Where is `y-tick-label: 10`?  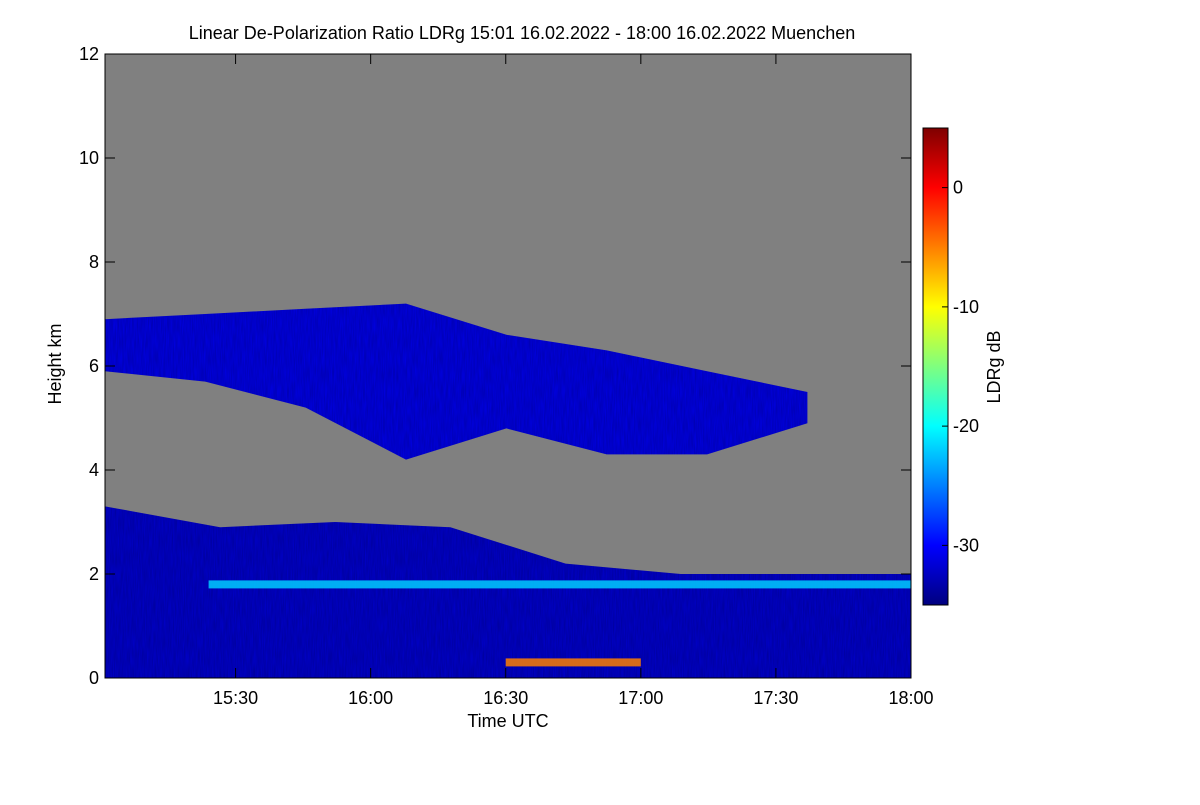
y-tick-label: 10 is located at coordinates (89, 158).